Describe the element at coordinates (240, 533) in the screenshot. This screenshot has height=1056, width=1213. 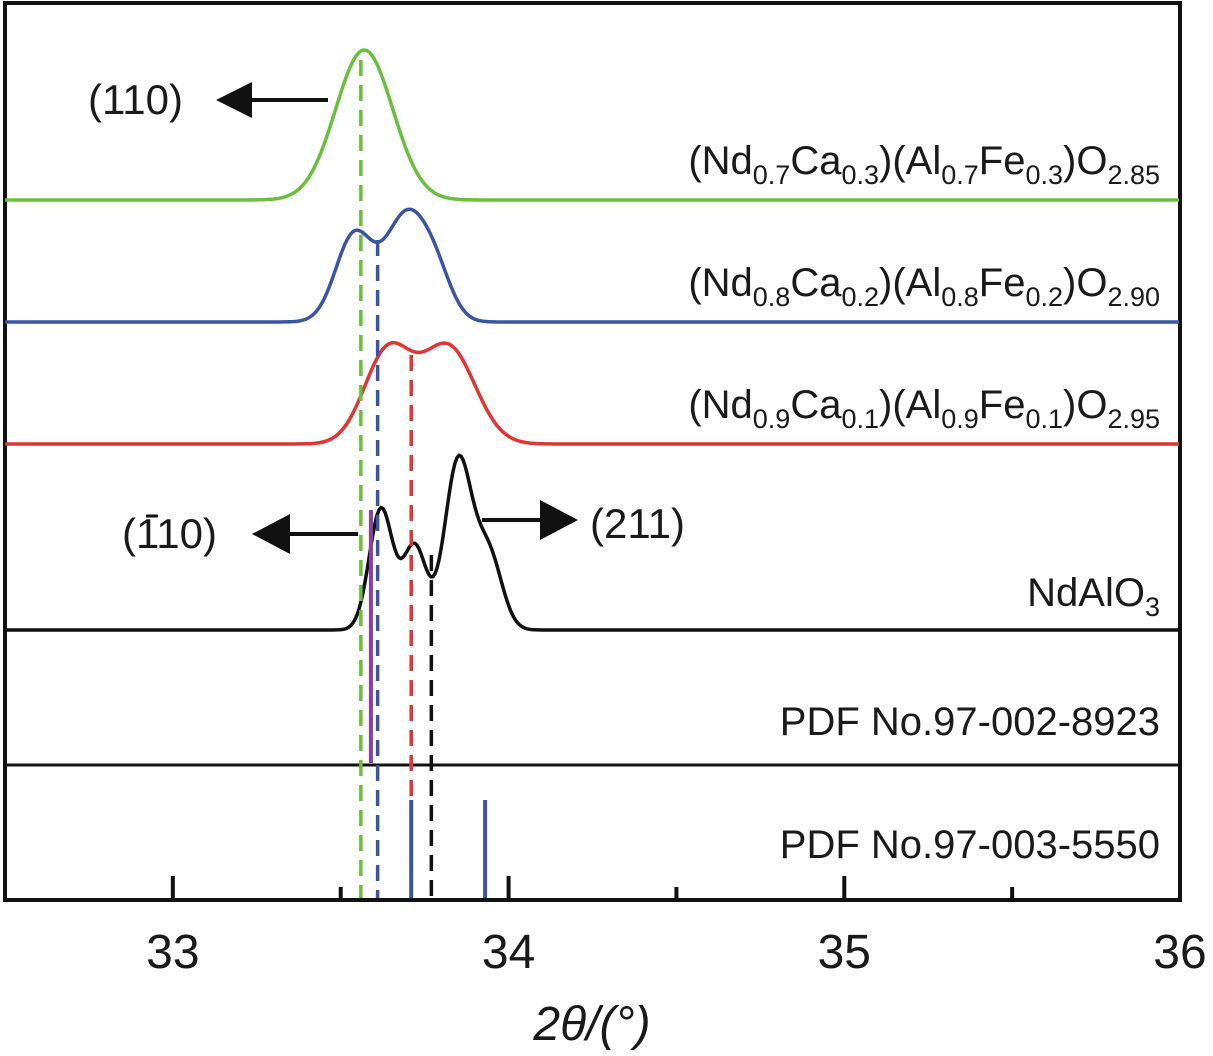
I see `annotation-bar110: (110)` at that location.